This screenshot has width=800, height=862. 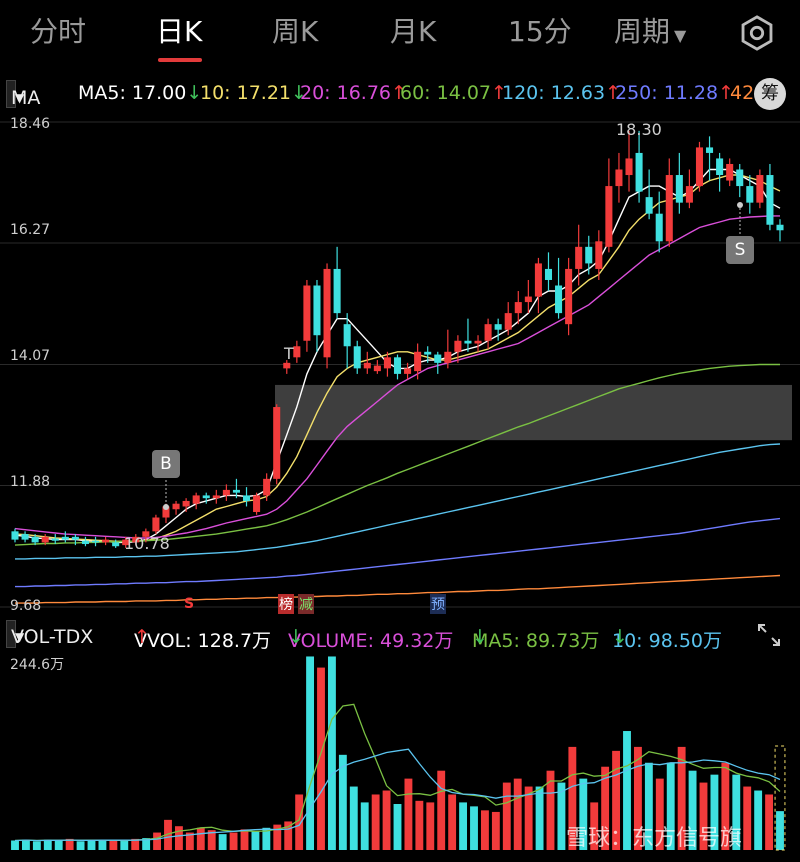 What do you see at coordinates (533, 412) in the screenshot?
I see `support-band` at bounding box center [533, 412].